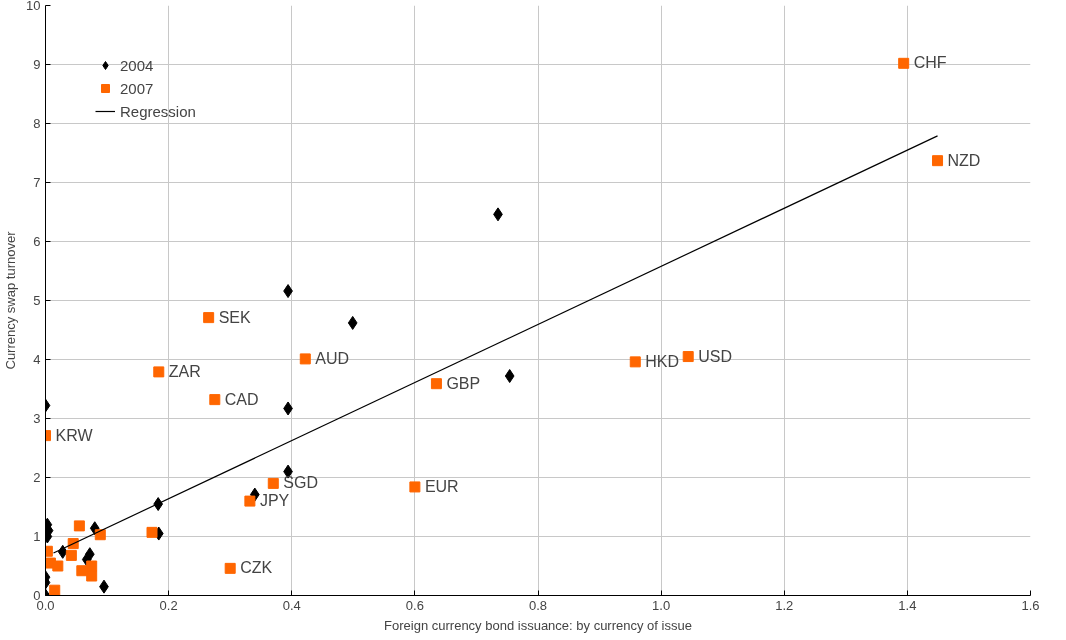  I want to click on annotation: NZD, so click(964, 160).